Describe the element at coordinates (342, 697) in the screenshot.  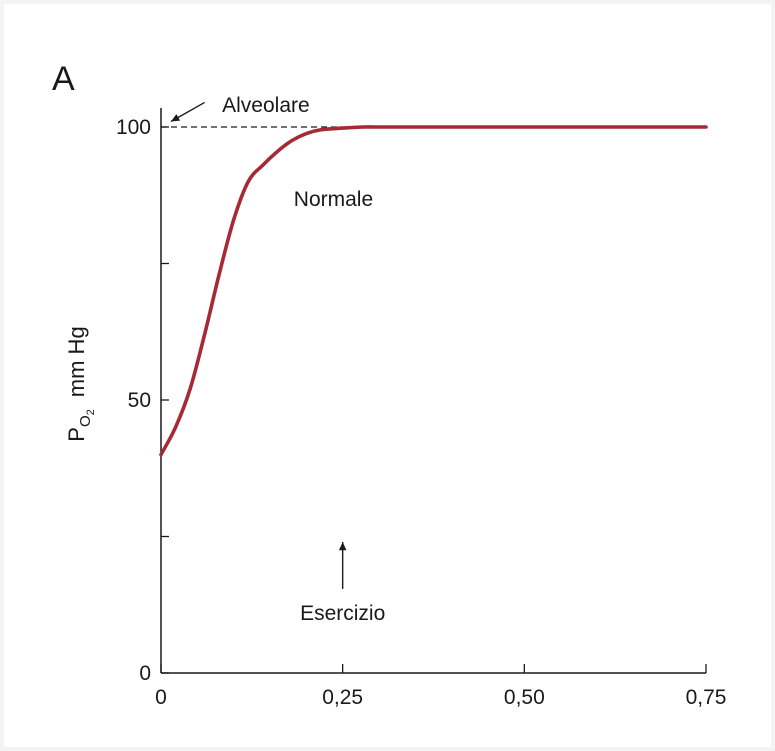
I see `x-tick-label: 0,25` at that location.